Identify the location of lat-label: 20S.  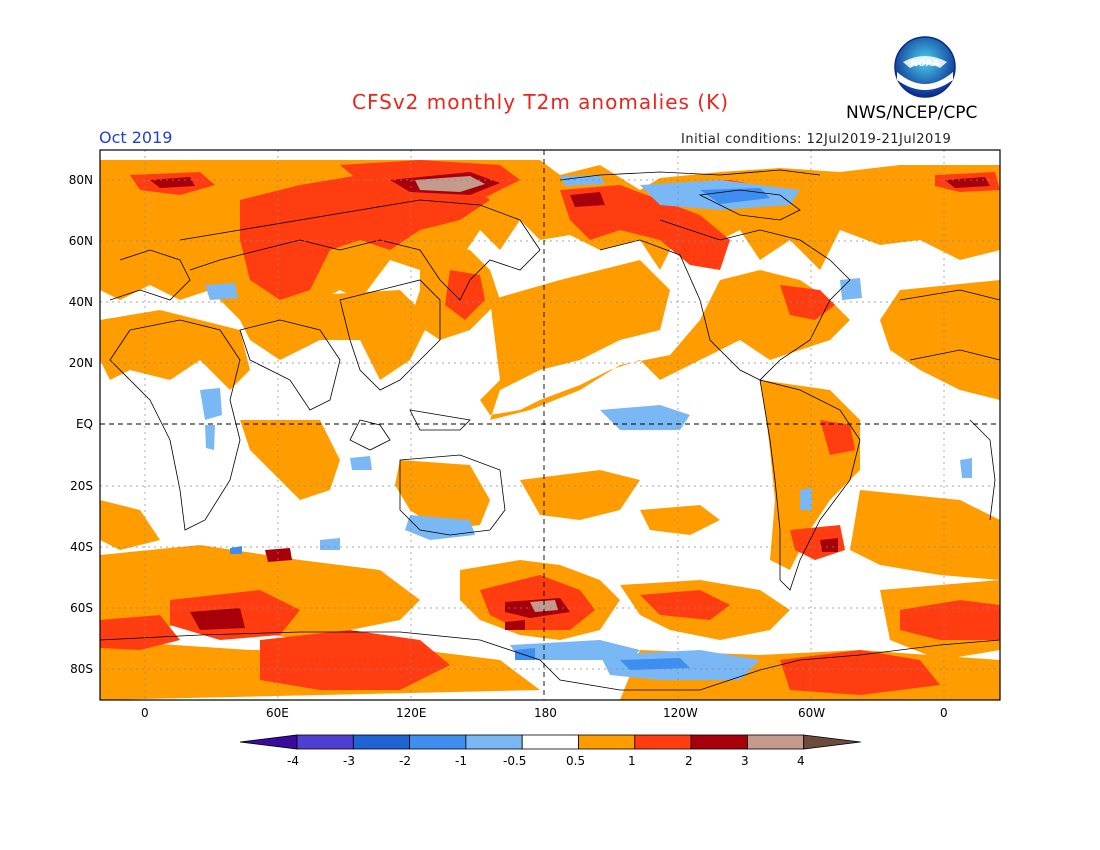
(81, 486).